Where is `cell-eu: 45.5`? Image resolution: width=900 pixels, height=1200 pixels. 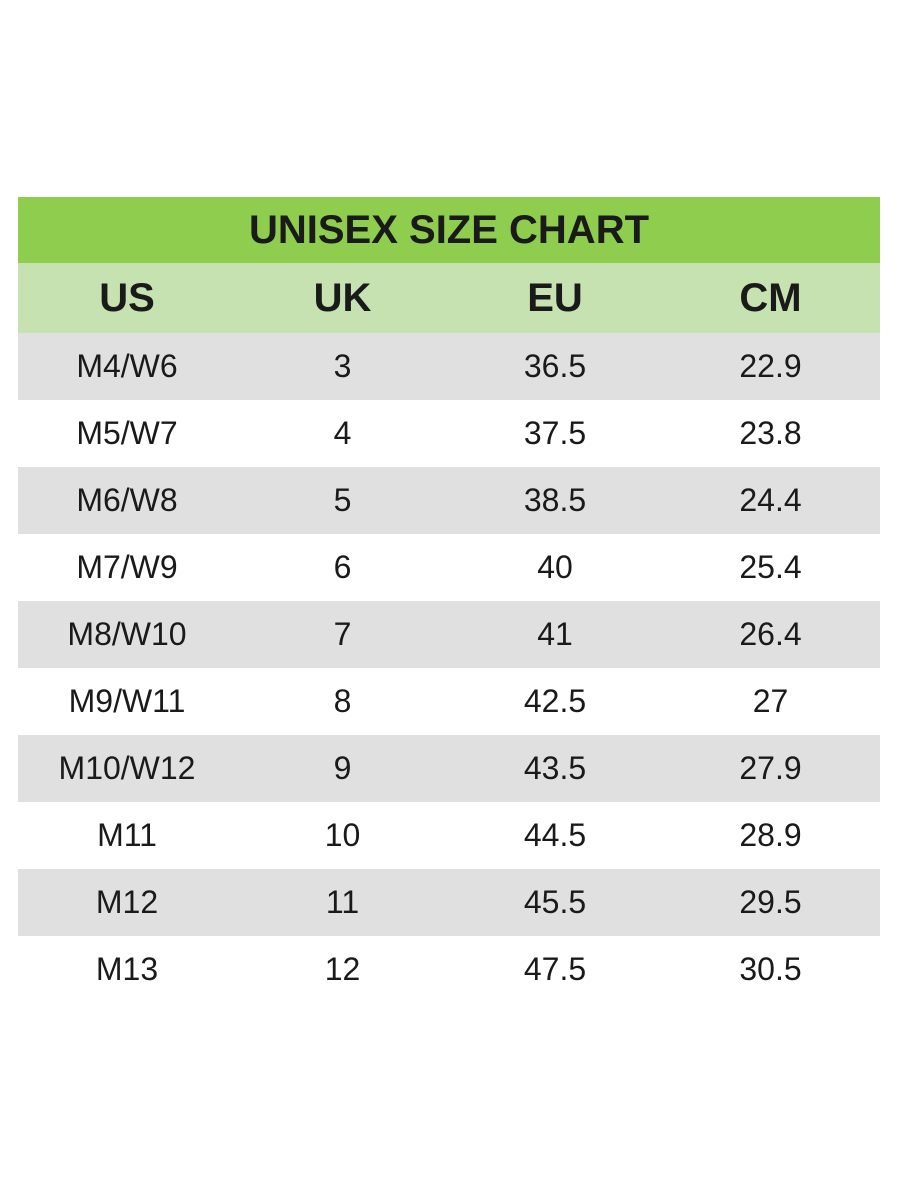
cell-eu: 45.5 is located at coordinates (555, 902).